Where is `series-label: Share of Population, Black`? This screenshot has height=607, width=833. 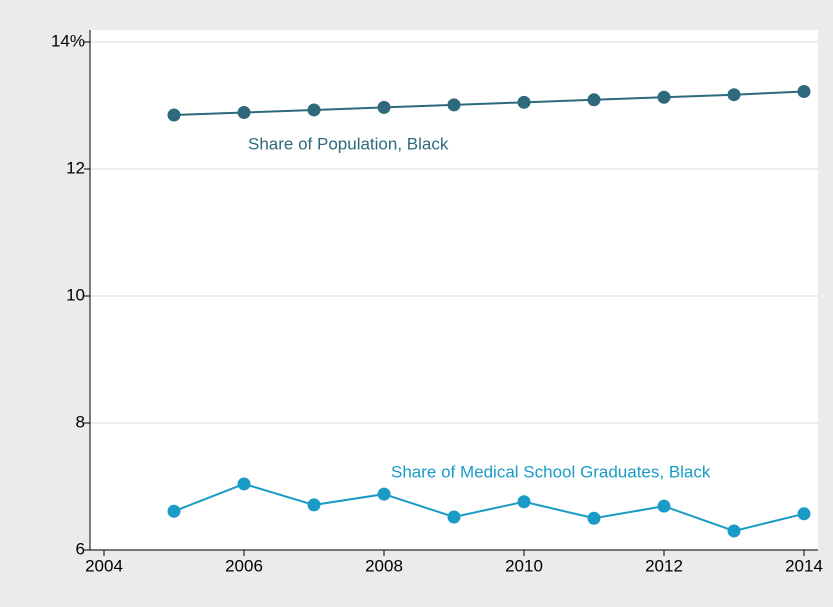
series-label: Share of Population, Black is located at coordinates (348, 143).